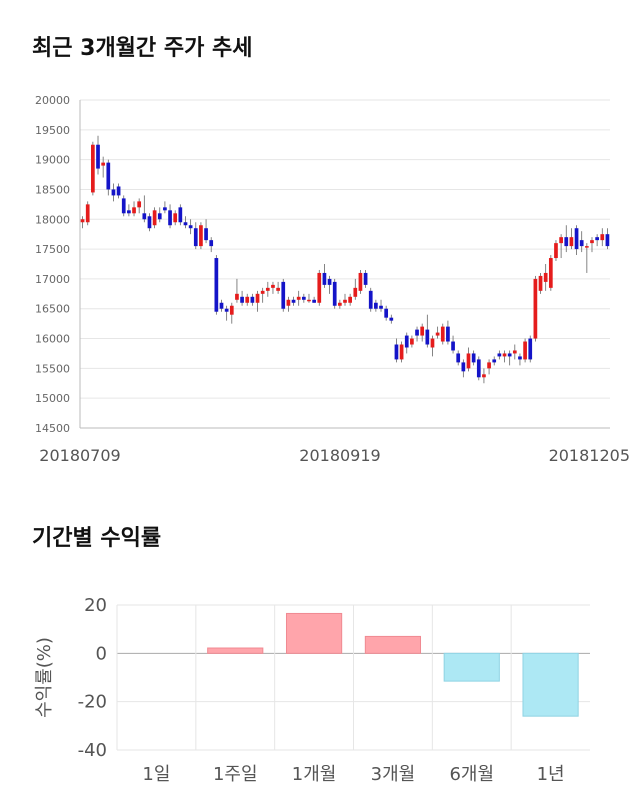  What do you see at coordinates (92, 702) in the screenshot?
I see `y-tick-label: -20` at bounding box center [92, 702].